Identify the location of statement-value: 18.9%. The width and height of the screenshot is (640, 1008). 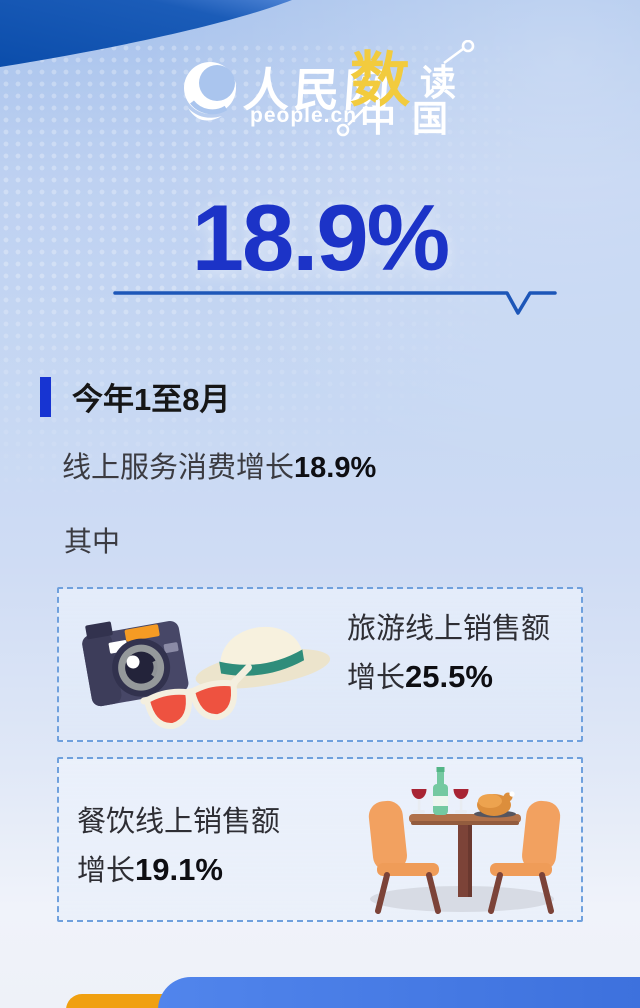
(335, 468).